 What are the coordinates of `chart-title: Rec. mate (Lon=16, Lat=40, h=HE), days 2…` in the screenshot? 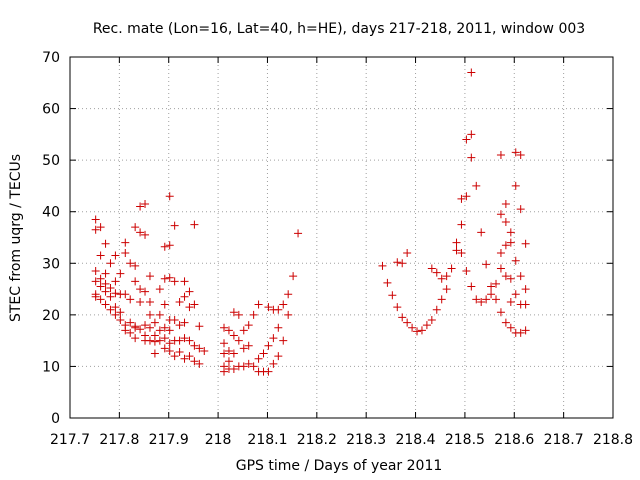 It's located at (339, 29).